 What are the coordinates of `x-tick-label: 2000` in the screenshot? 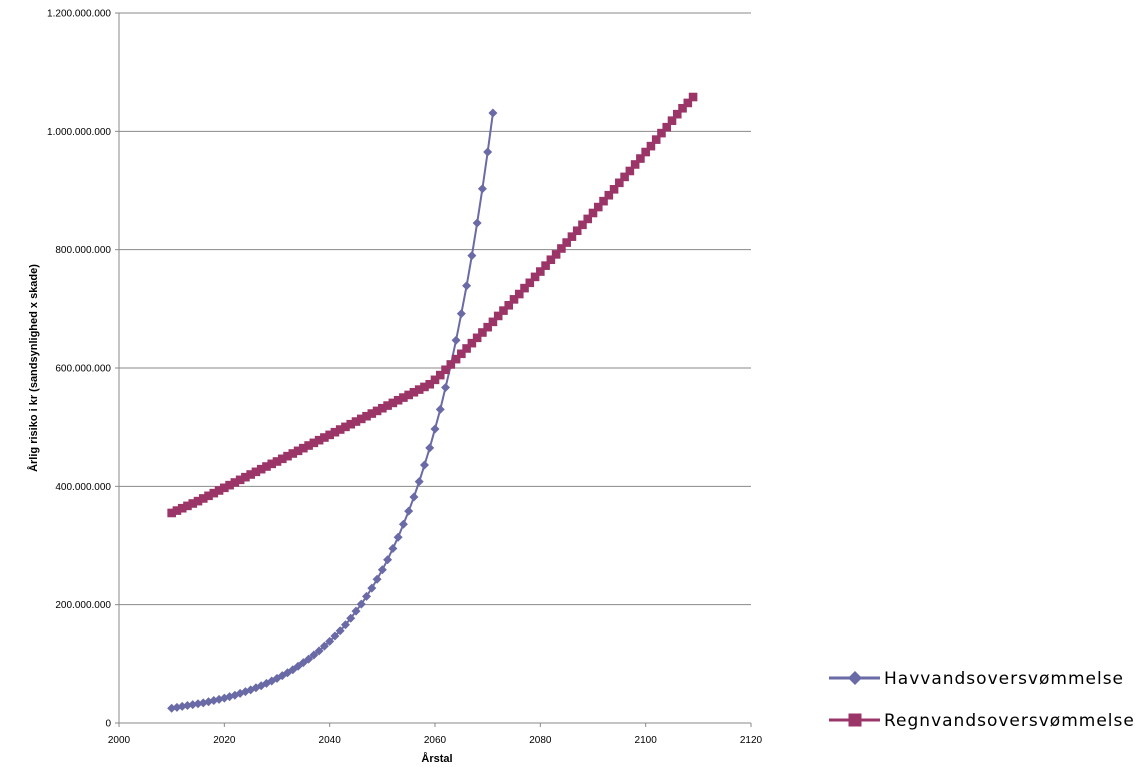 It's located at (119, 740).